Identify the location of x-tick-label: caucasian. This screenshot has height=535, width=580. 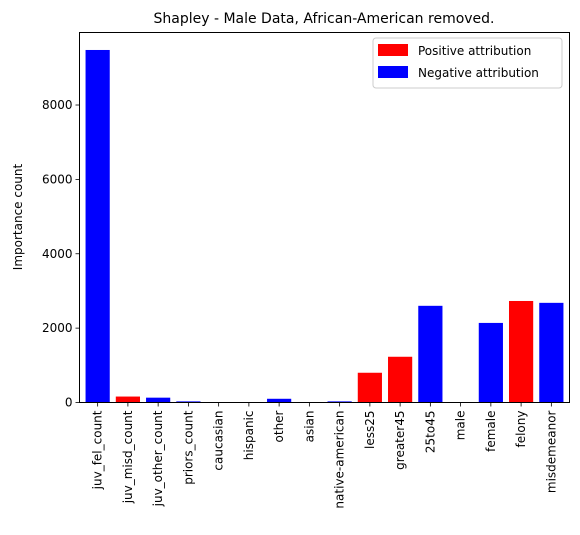
(219, 441).